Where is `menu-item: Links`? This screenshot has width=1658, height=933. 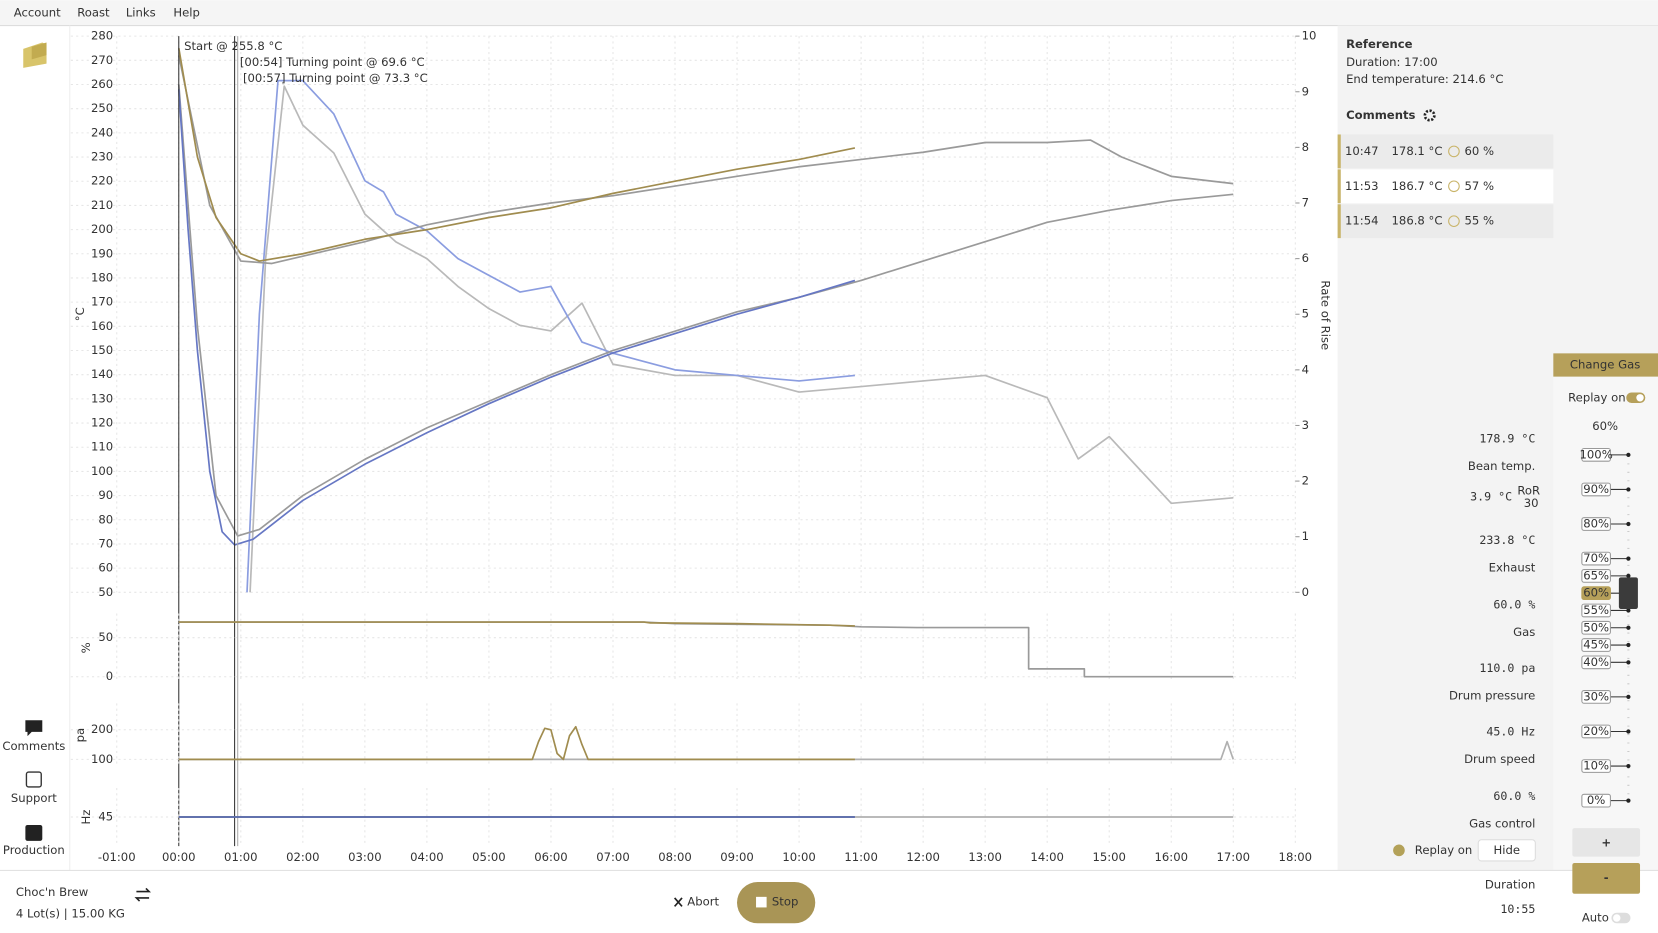
menu-item: Links is located at coordinates (141, 12).